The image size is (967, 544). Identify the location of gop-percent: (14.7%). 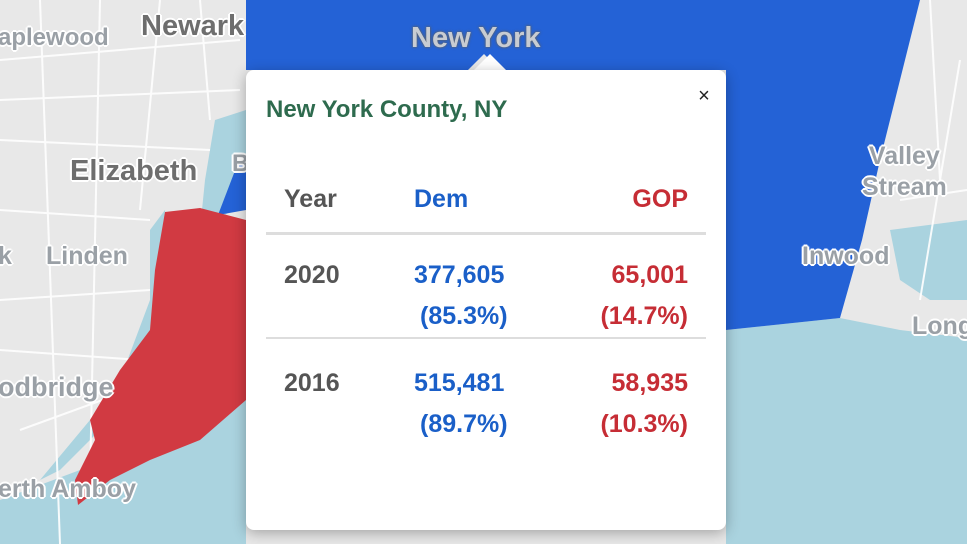
(644, 316).